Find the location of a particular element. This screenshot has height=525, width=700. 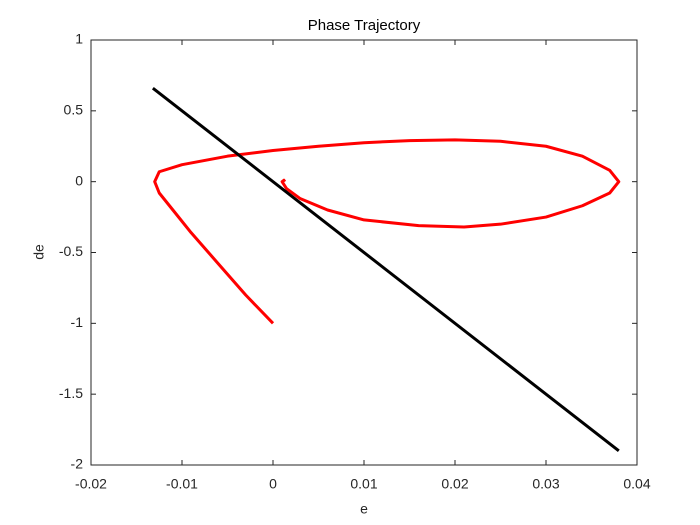

y-axis-label: de is located at coordinates (39, 252).